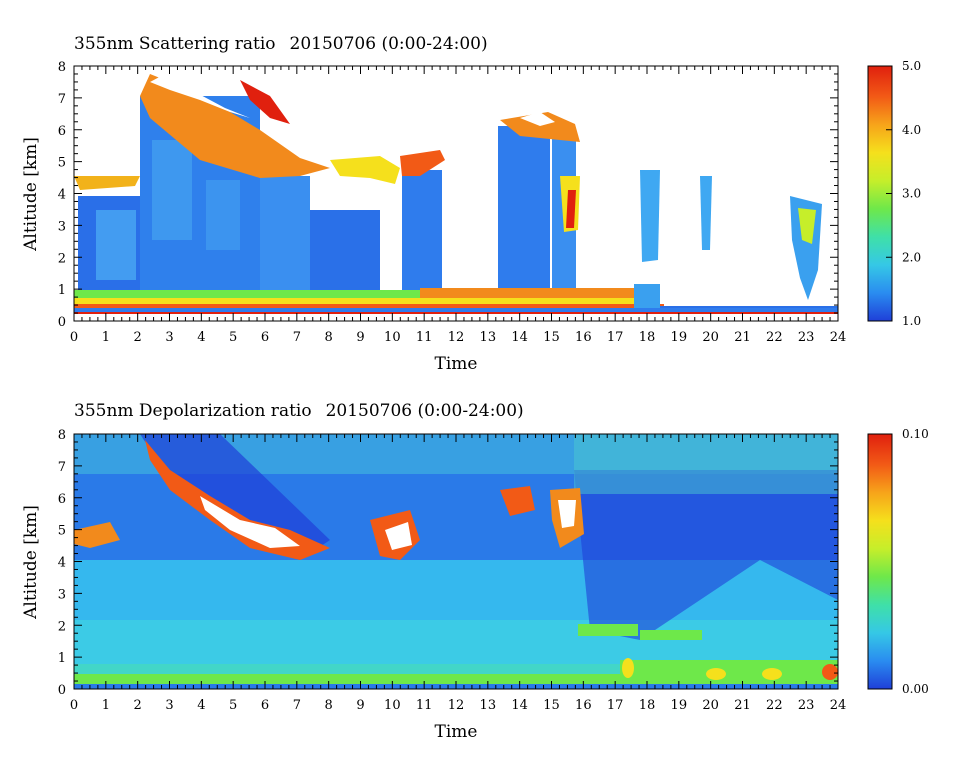 The height and width of the screenshot is (770, 960). I want to click on colorbar-tick-label: 0.10, so click(915, 434).